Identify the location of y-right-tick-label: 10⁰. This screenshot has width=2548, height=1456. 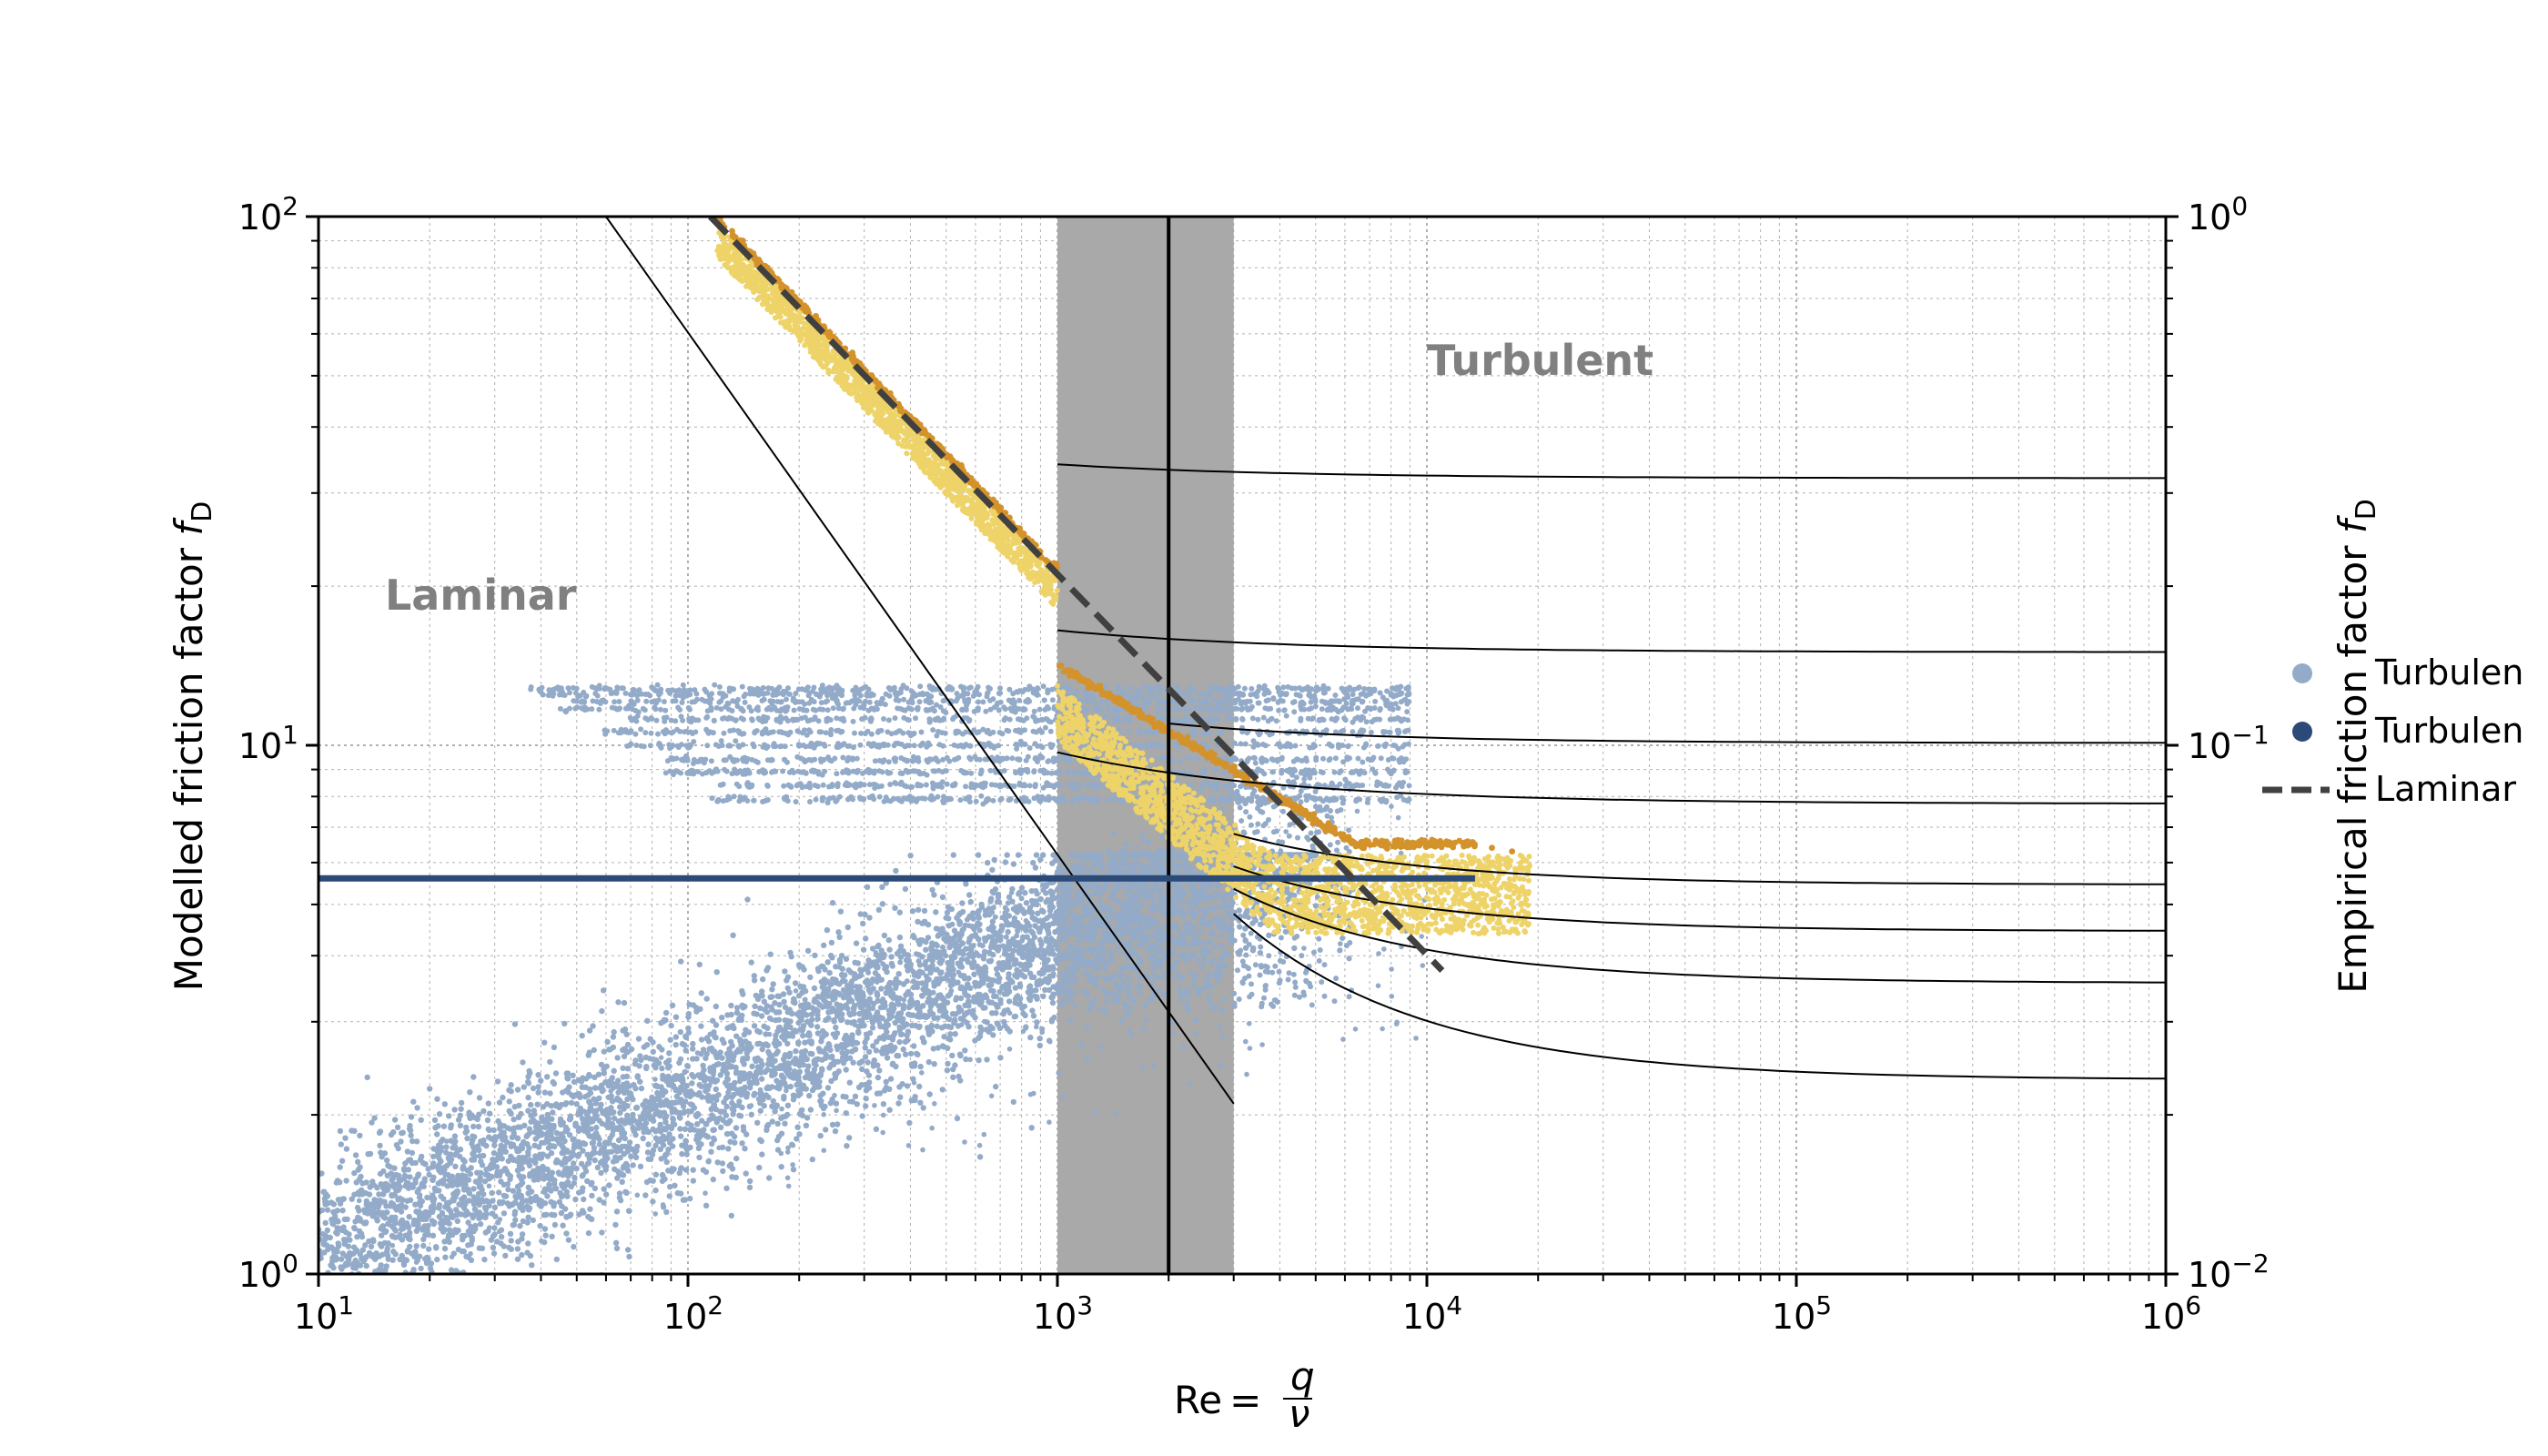
(2218, 215).